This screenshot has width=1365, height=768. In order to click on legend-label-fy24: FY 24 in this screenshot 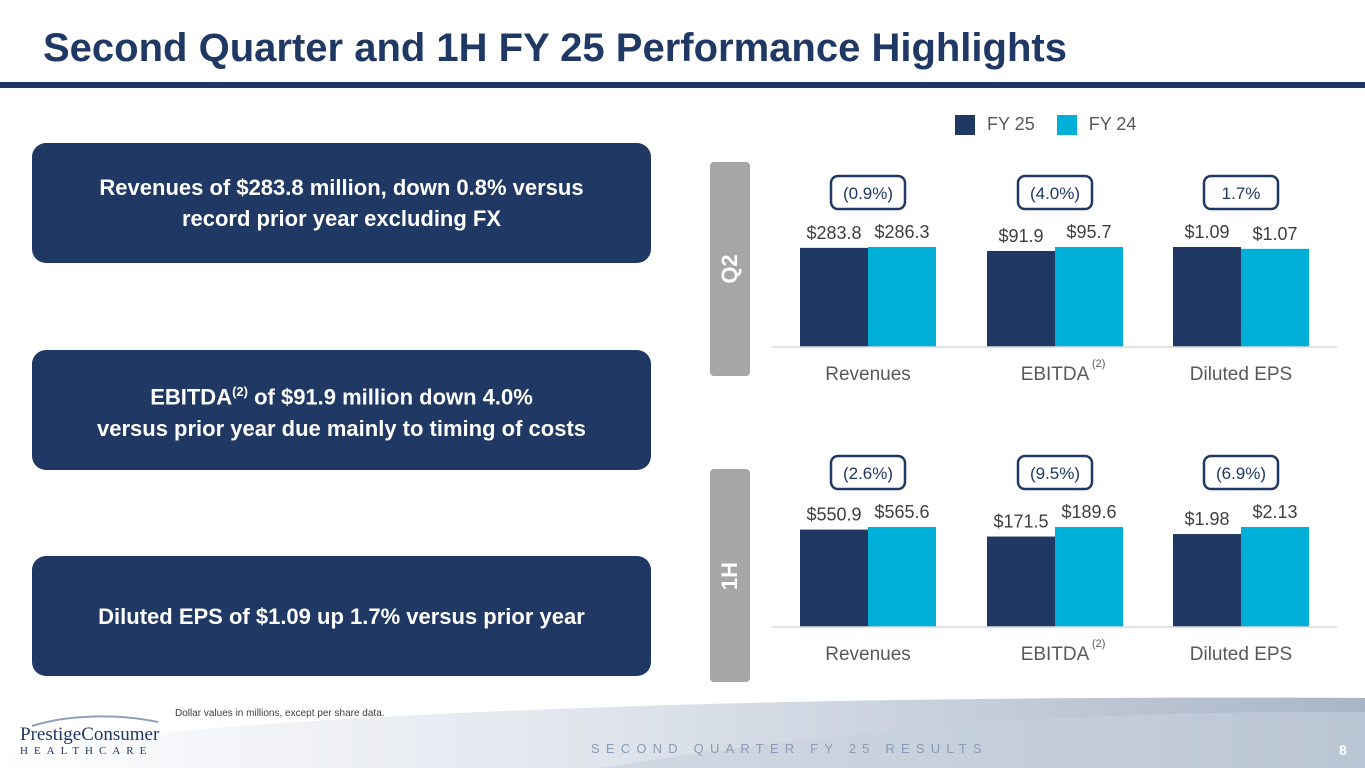, I will do `click(1112, 124)`.